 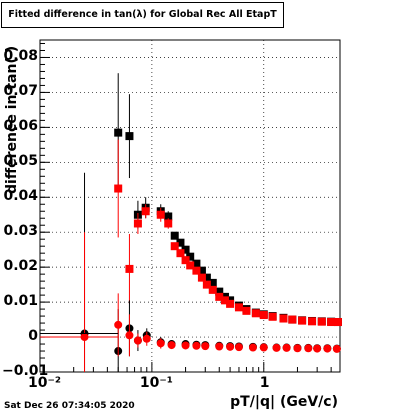 I want to click on y-tick-label: 0.01, so click(x=20, y=301).